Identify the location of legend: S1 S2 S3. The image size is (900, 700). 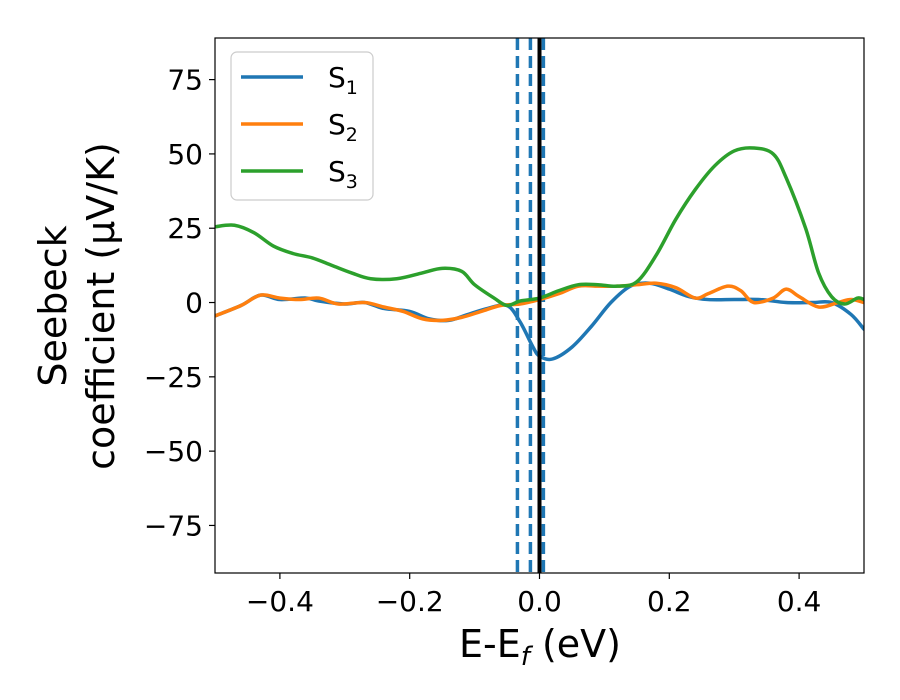
(302, 126).